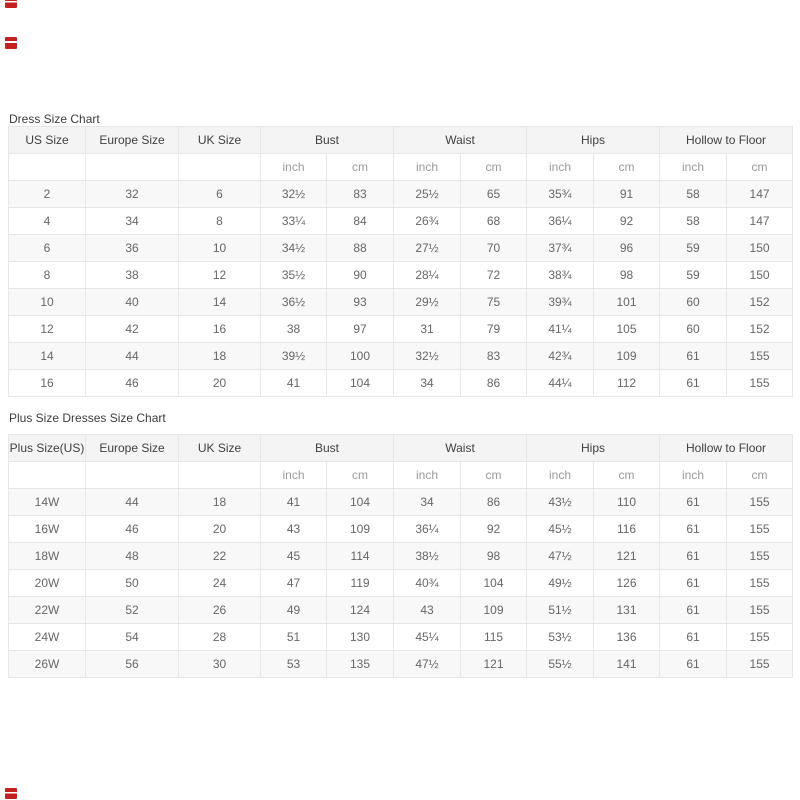 This screenshot has height=800, width=800. I want to click on data-cell: 45½, so click(560, 529).